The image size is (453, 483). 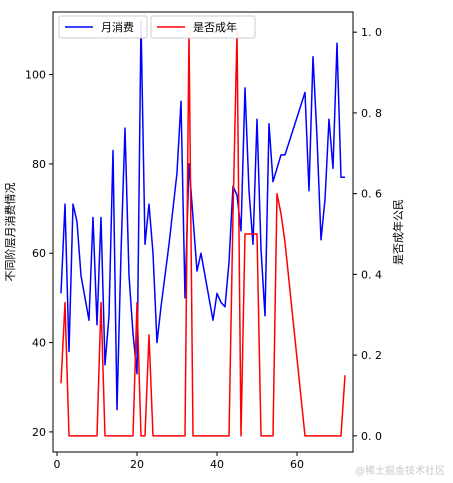 What do you see at coordinates (35, 75) in the screenshot?
I see `y-left-tick-label: 100` at bounding box center [35, 75].